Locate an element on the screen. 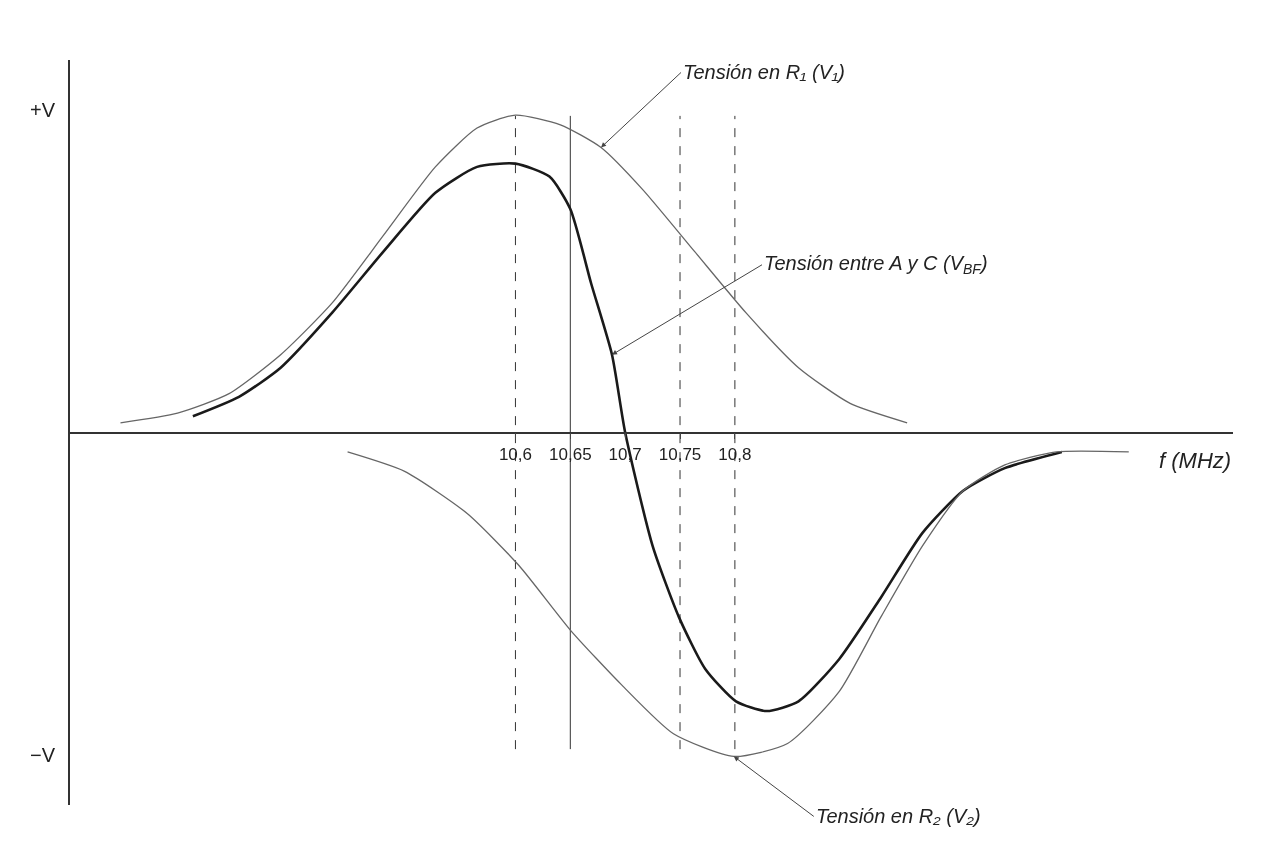  x-axis-title: f (MHz) is located at coordinates (1195, 460).